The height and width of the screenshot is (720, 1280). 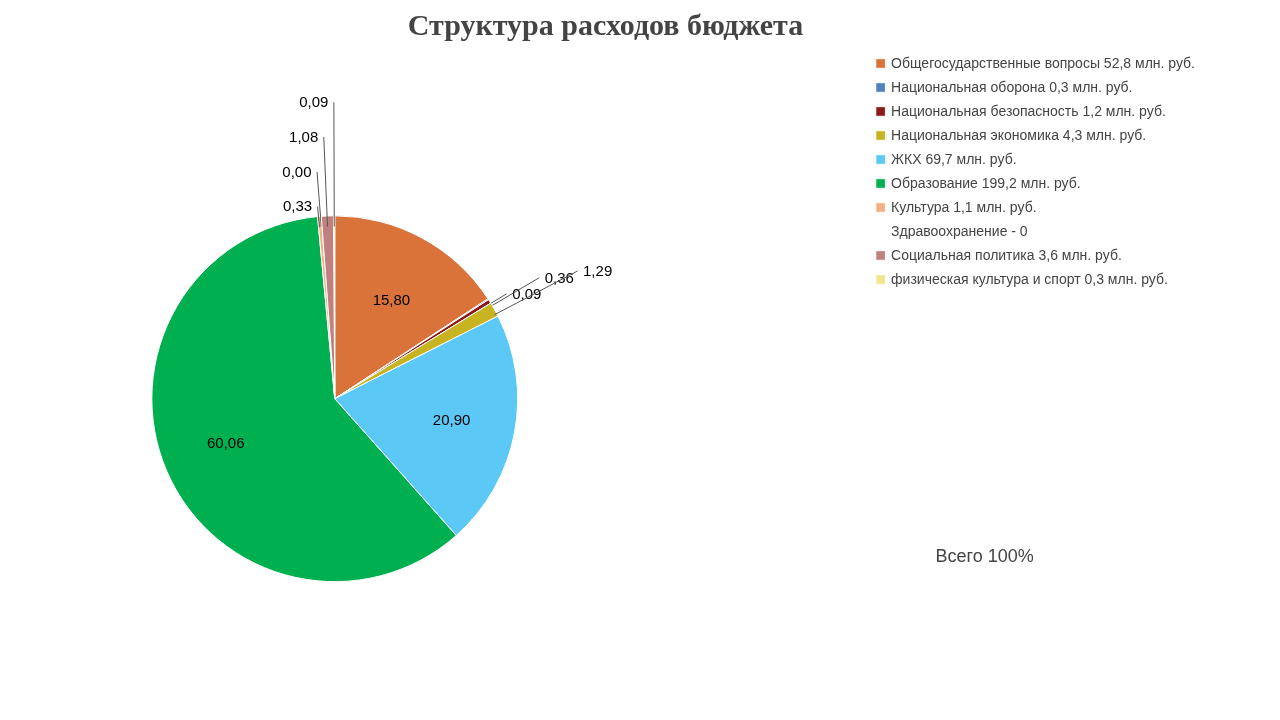 I want to click on data-label: 15,80, so click(x=391, y=300).